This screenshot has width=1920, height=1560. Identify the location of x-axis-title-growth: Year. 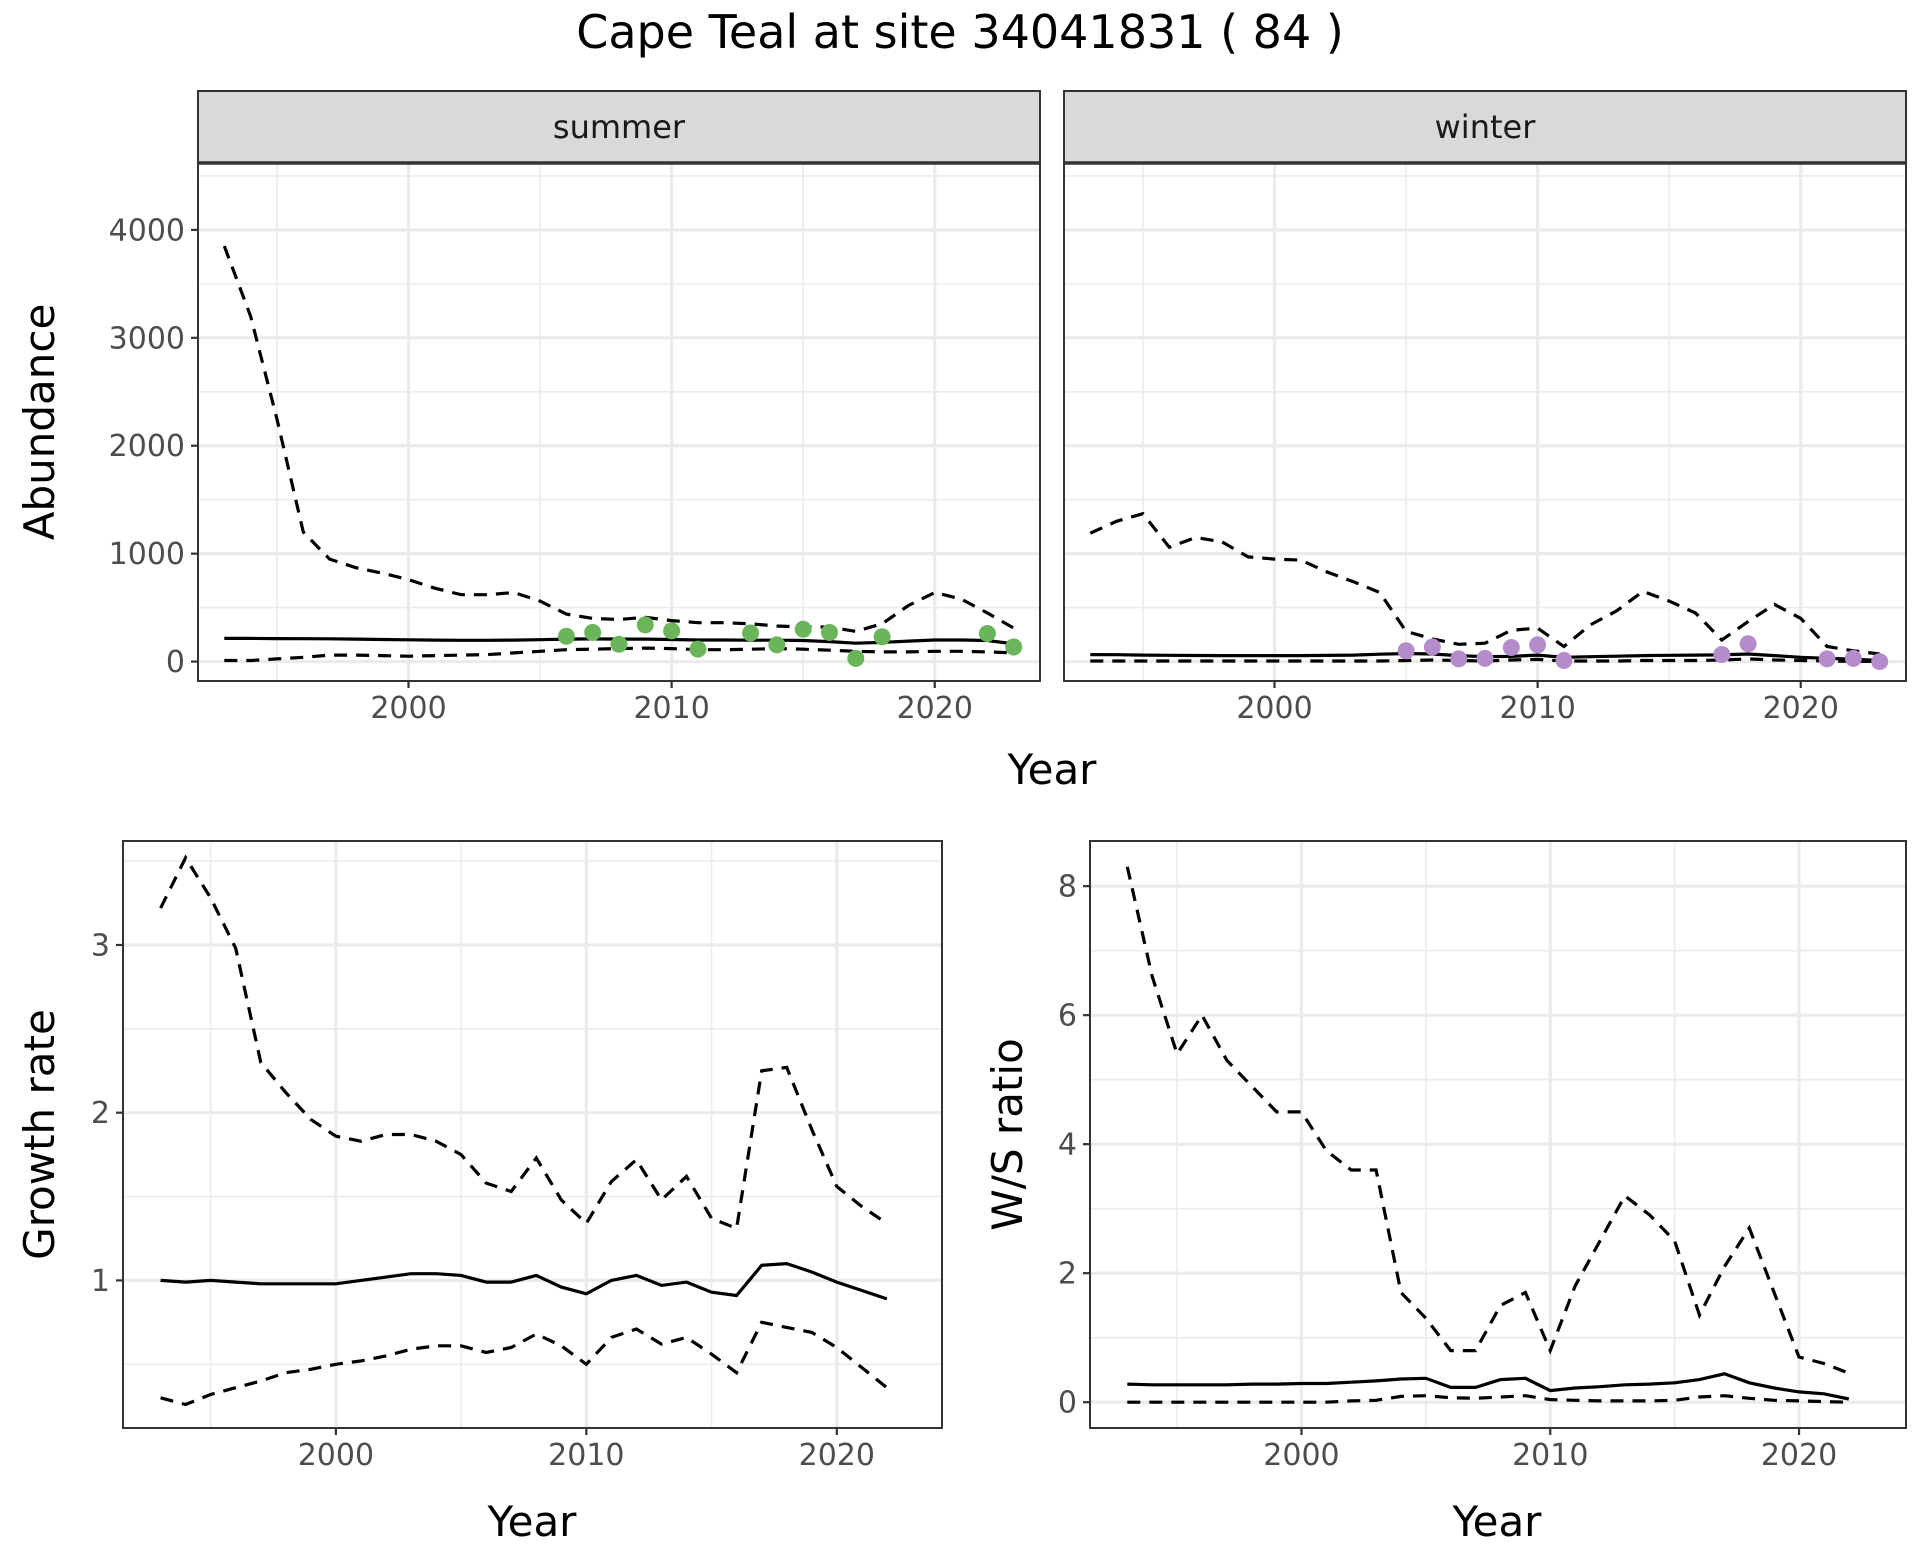
(532, 1521).